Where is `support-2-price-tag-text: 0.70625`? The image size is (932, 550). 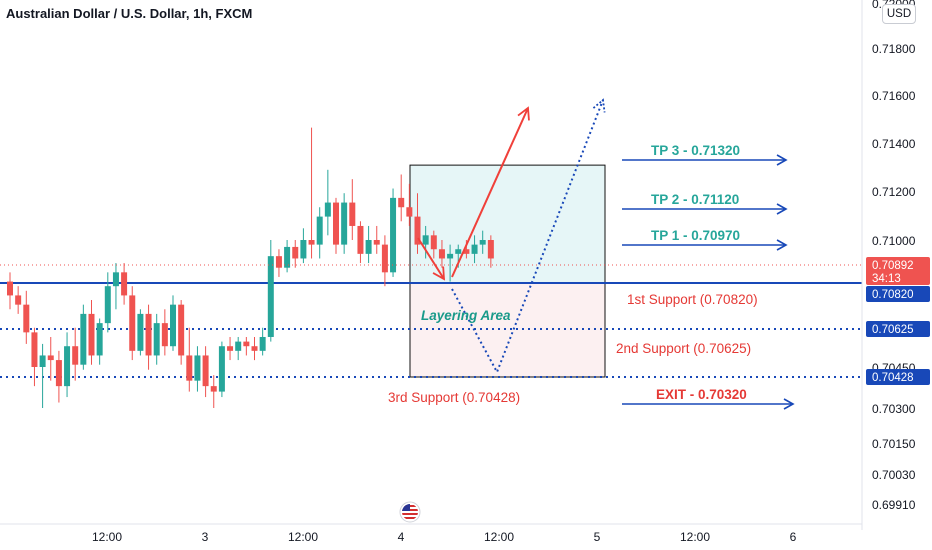 support-2-price-tag-text: 0.70625 is located at coordinates (893, 330).